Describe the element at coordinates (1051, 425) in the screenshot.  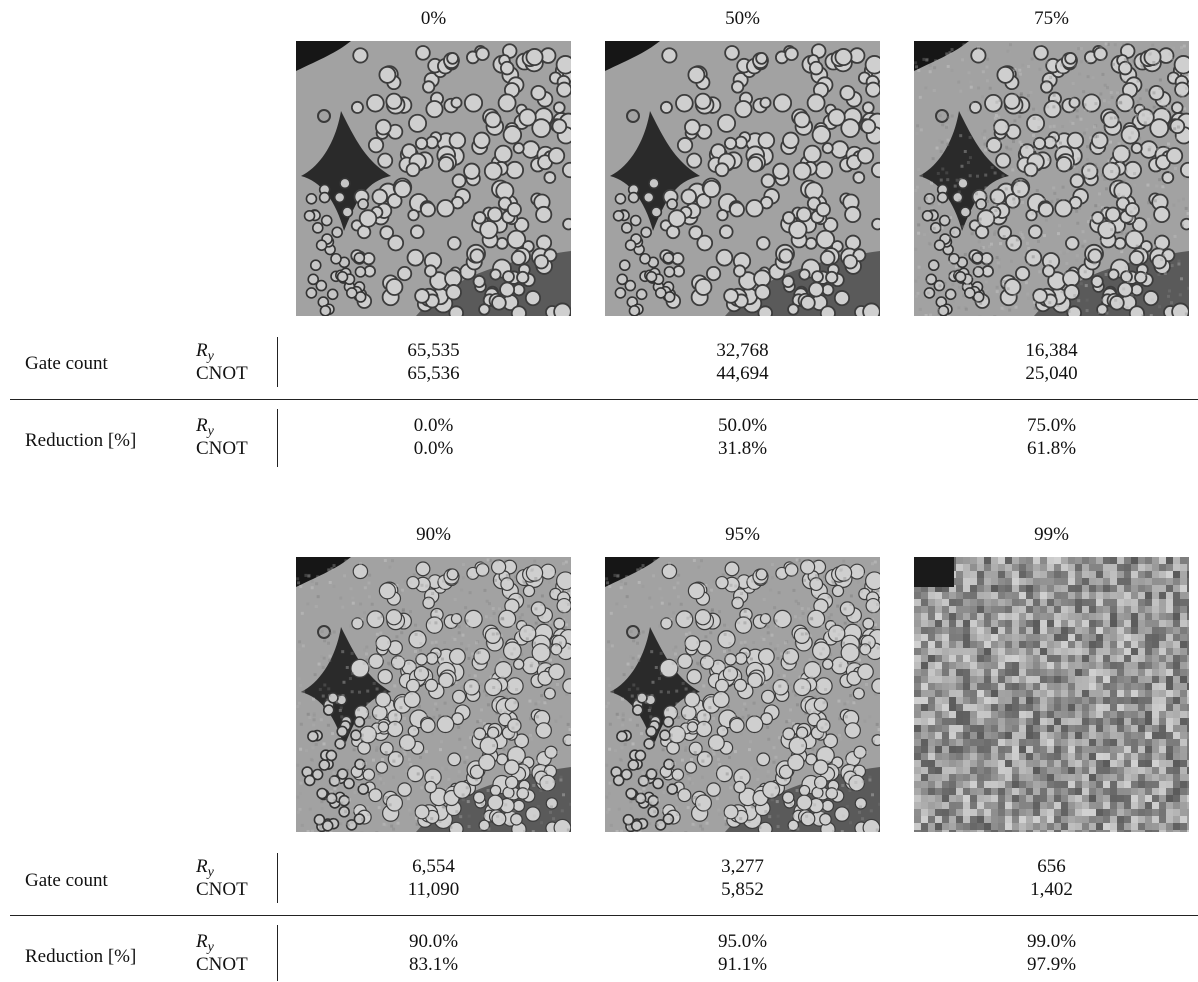
I see `reduction-ry-value: 75.0%` at that location.